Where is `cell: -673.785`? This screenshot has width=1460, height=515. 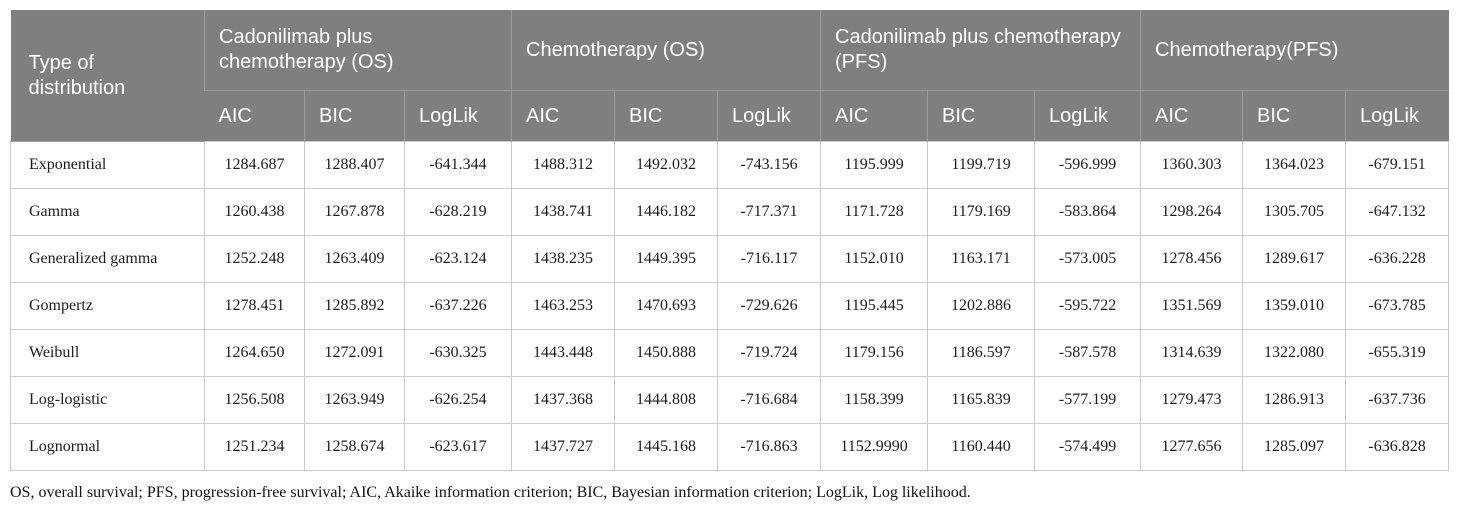
cell: -673.785 is located at coordinates (1397, 306).